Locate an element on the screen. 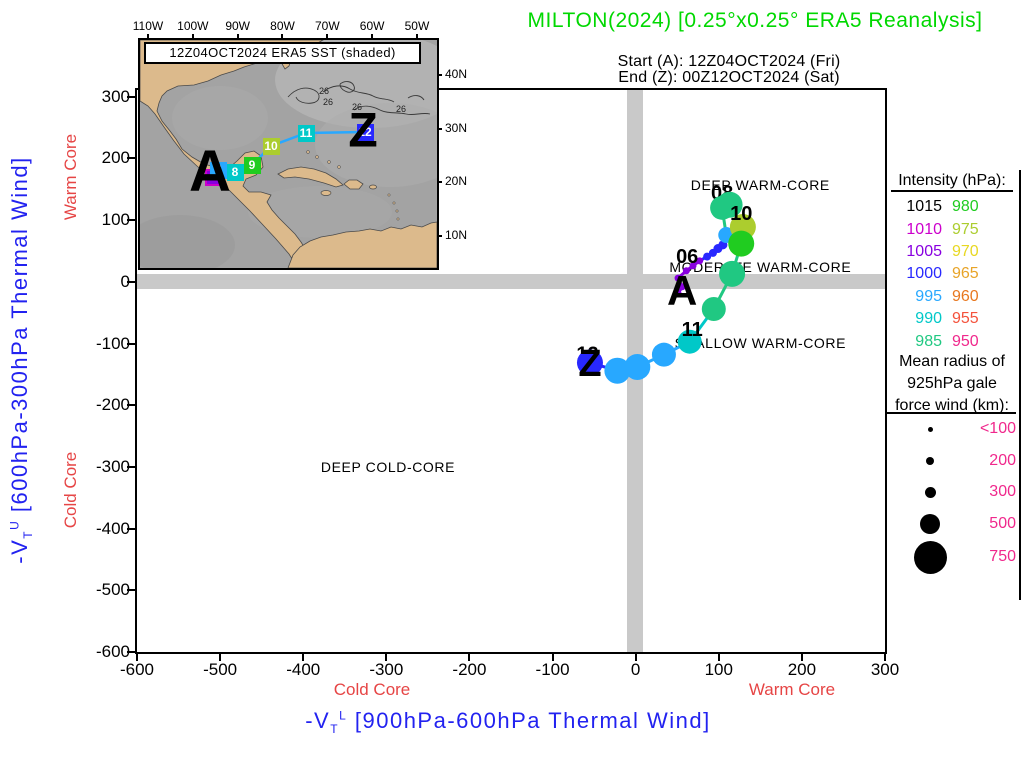  intensity-row: 1005 970 is located at coordinates (953, 252).